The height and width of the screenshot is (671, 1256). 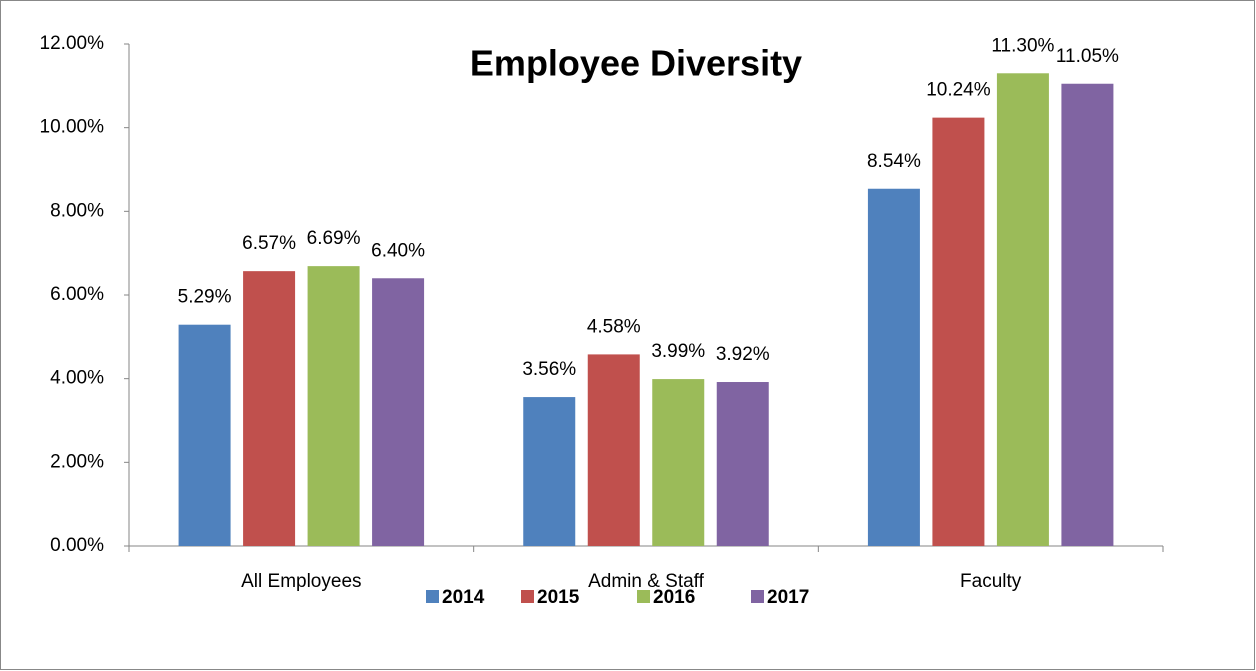 What do you see at coordinates (743, 354) in the screenshot?
I see `value-label: 3.92%` at bounding box center [743, 354].